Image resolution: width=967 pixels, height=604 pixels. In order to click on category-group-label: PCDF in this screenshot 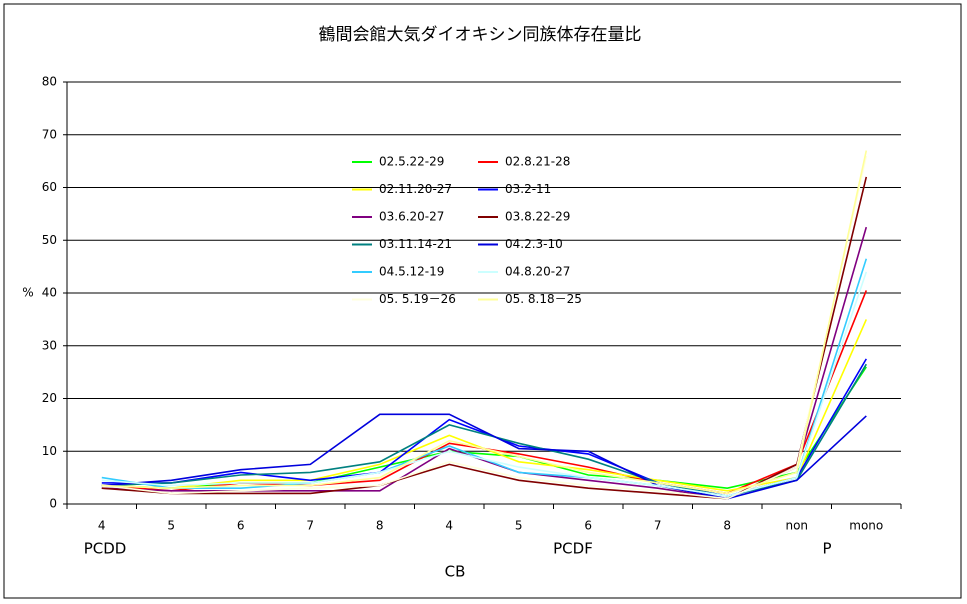, I will do `click(573, 549)`.